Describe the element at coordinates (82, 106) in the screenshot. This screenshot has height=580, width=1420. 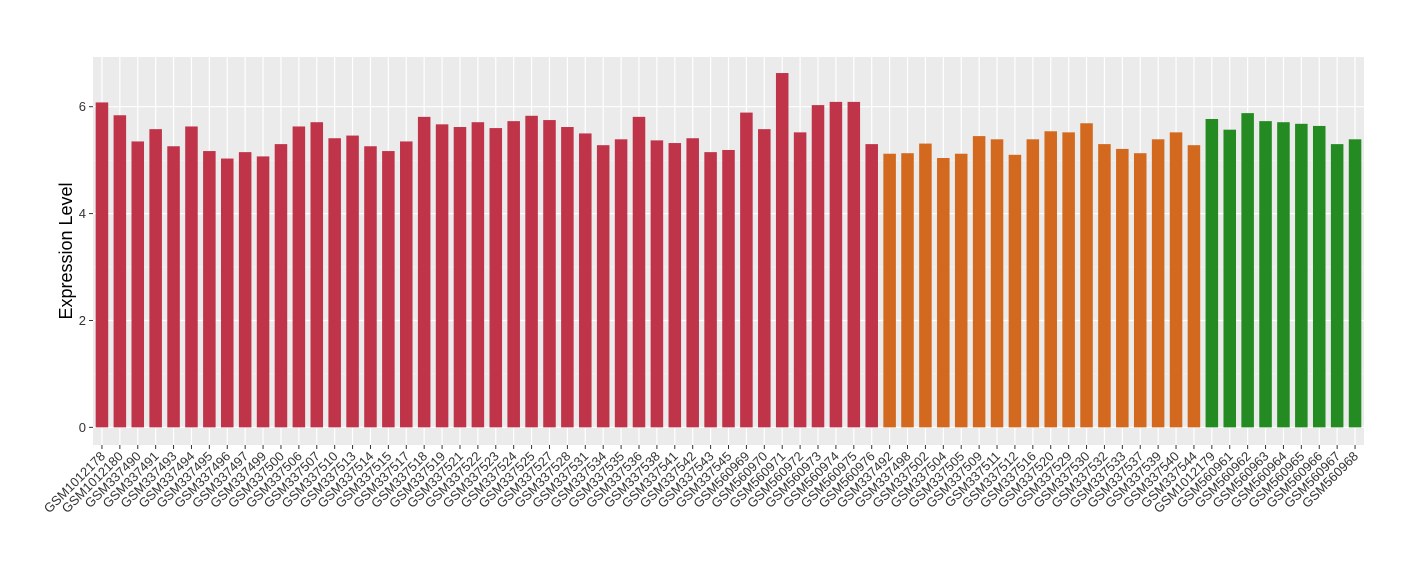
I see `y-tick-label: 6` at that location.